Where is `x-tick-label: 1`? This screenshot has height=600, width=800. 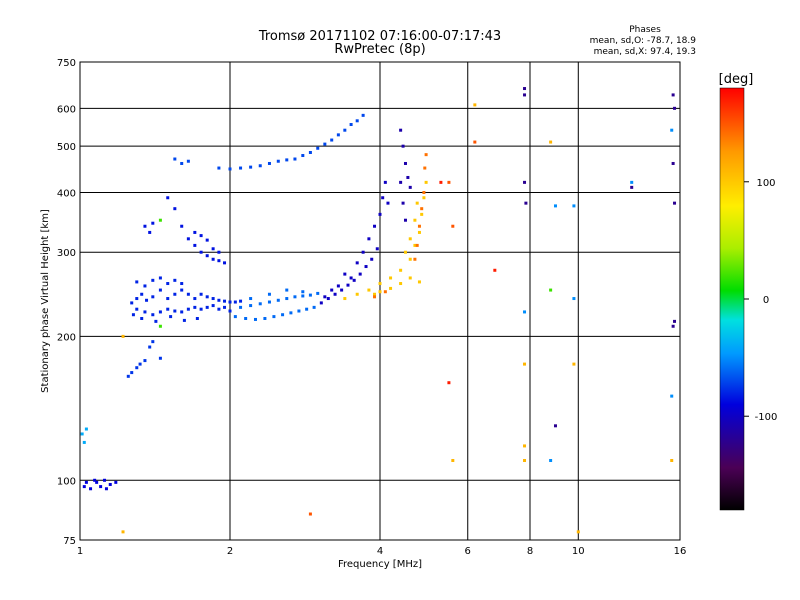 x-tick-label: 1 is located at coordinates (80, 551).